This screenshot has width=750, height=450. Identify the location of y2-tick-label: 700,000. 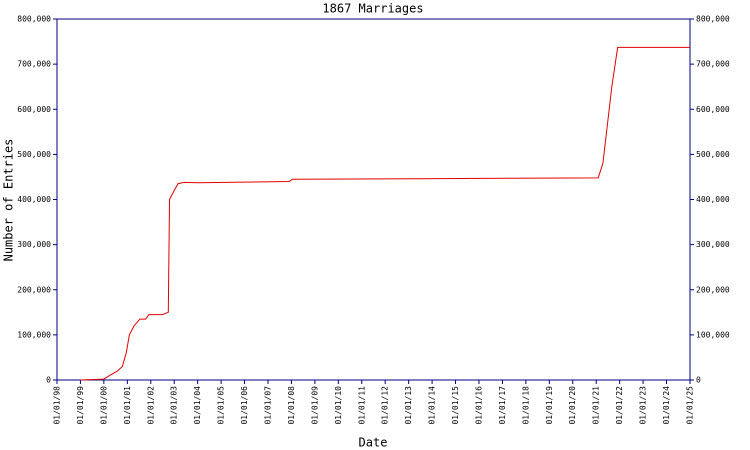
(713, 64).